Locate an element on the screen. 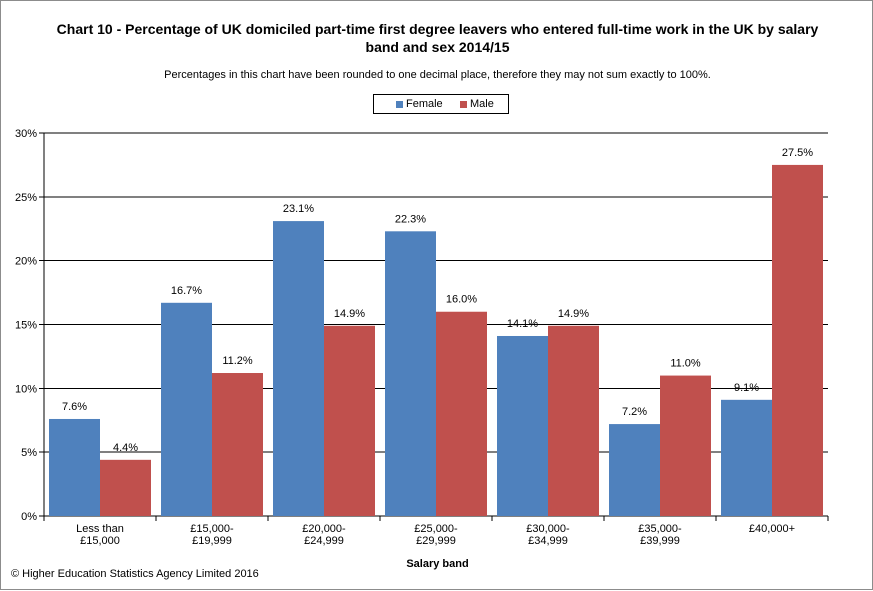 The width and height of the screenshot is (873, 591). y-tick-label: 20% is located at coordinates (26, 262).